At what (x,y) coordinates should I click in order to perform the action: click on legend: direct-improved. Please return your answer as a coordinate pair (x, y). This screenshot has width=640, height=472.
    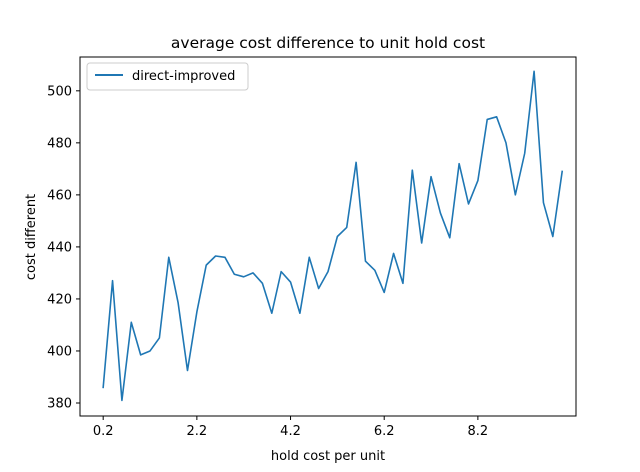
    Looking at the image, I should click on (167, 76).